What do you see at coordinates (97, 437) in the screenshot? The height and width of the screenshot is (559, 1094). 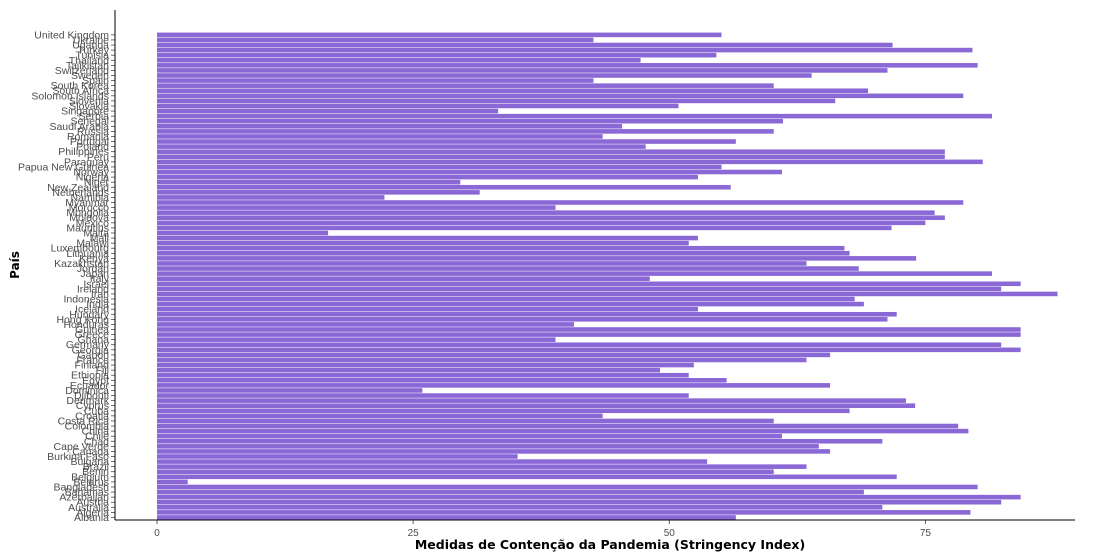 I see `y-tick-label-16: Chile` at bounding box center [97, 437].